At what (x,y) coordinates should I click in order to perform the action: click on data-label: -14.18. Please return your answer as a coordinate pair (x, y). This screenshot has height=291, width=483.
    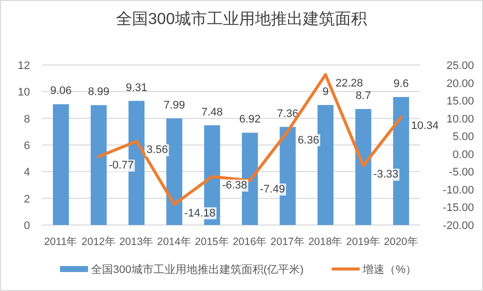
    Looking at the image, I should click on (200, 213).